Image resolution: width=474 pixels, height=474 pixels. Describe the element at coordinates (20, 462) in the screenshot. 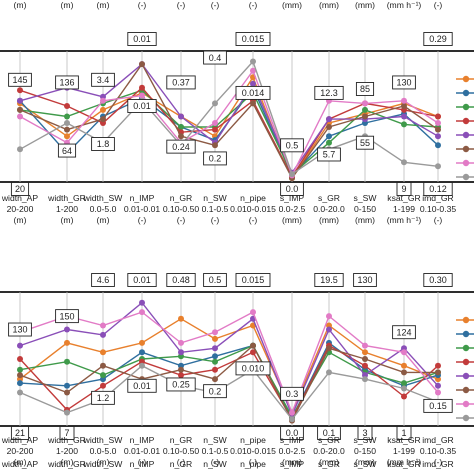

I see `panel1-axis-unit-0: (m)` at that location.